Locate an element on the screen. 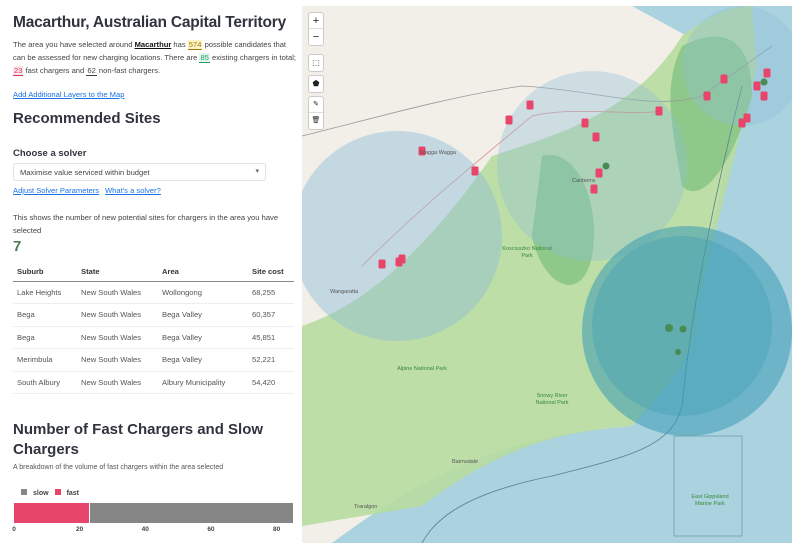  adjust-solver-link: Adjust Solver Parameters is located at coordinates (56, 190).